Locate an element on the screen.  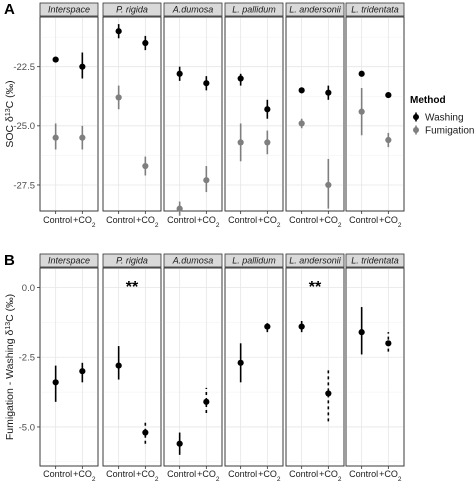
legend-label: Fumigation is located at coordinates (449, 131).